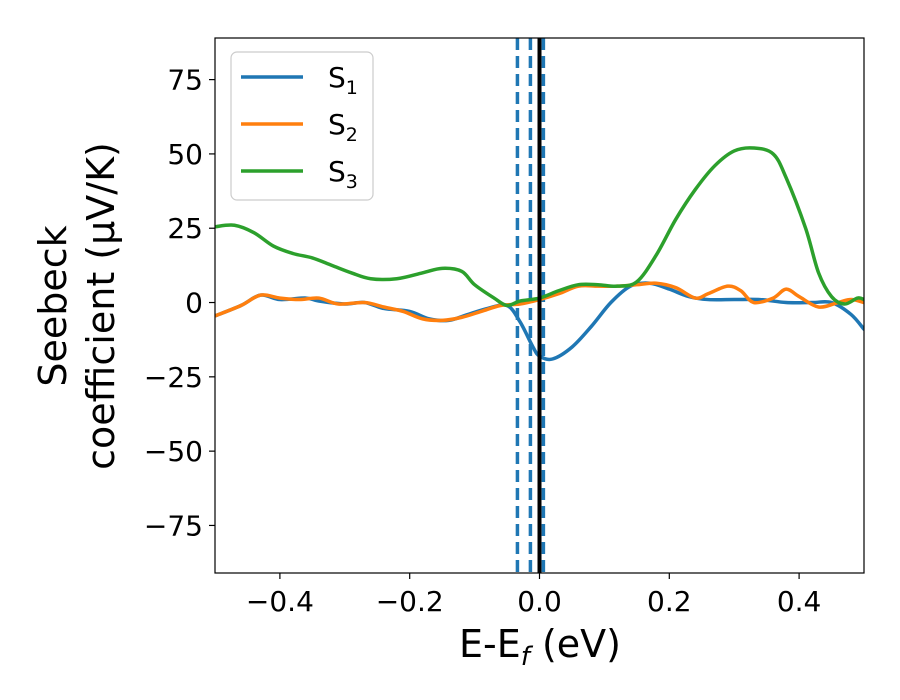  What do you see at coordinates (669, 601) in the screenshot?
I see `x-tick-label: 0.2` at bounding box center [669, 601].